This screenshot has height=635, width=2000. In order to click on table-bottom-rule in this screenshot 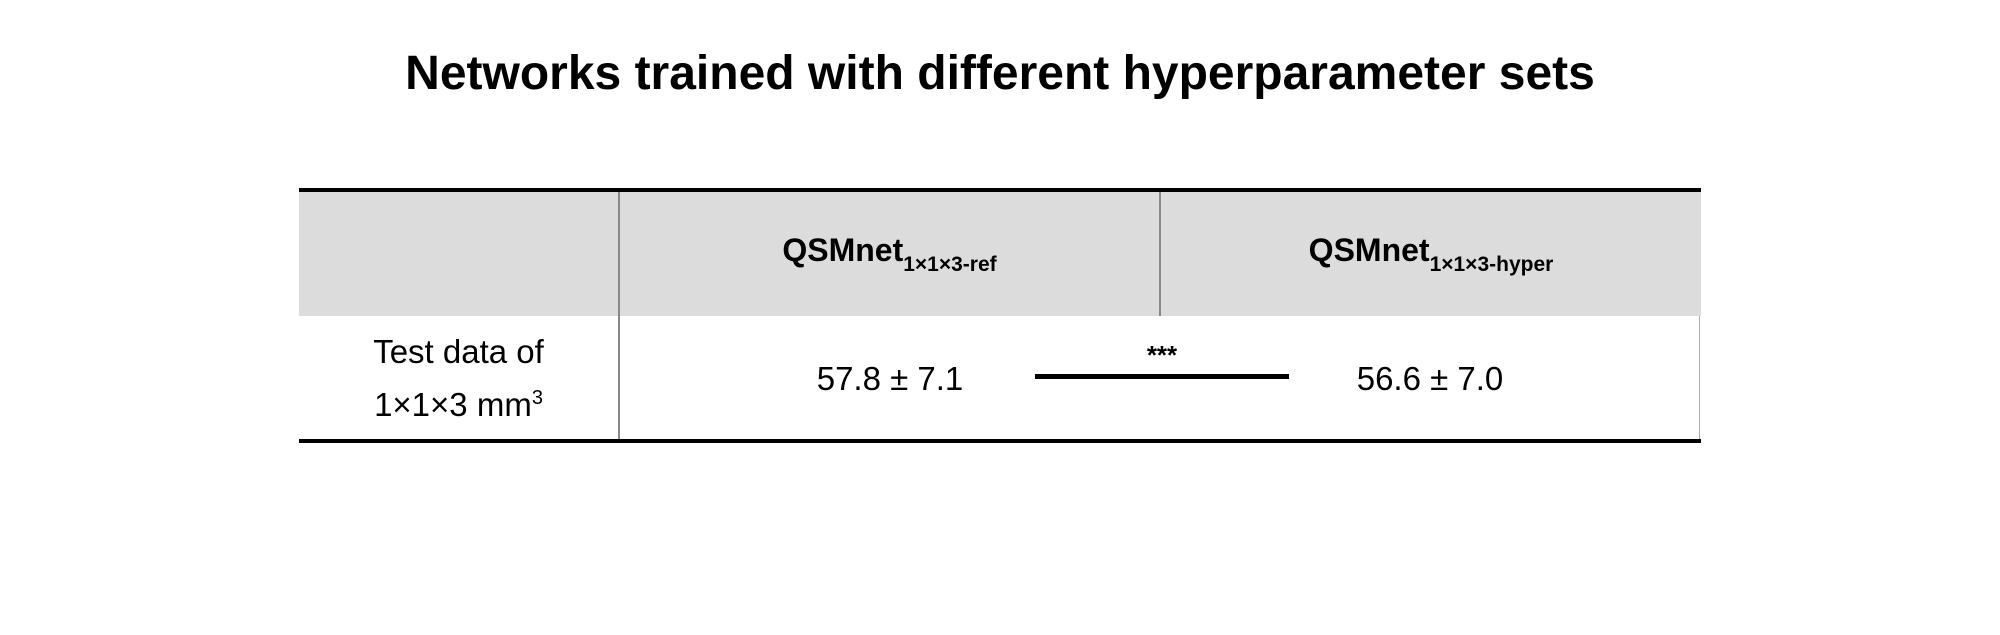, I will do `click(1000, 441)`.